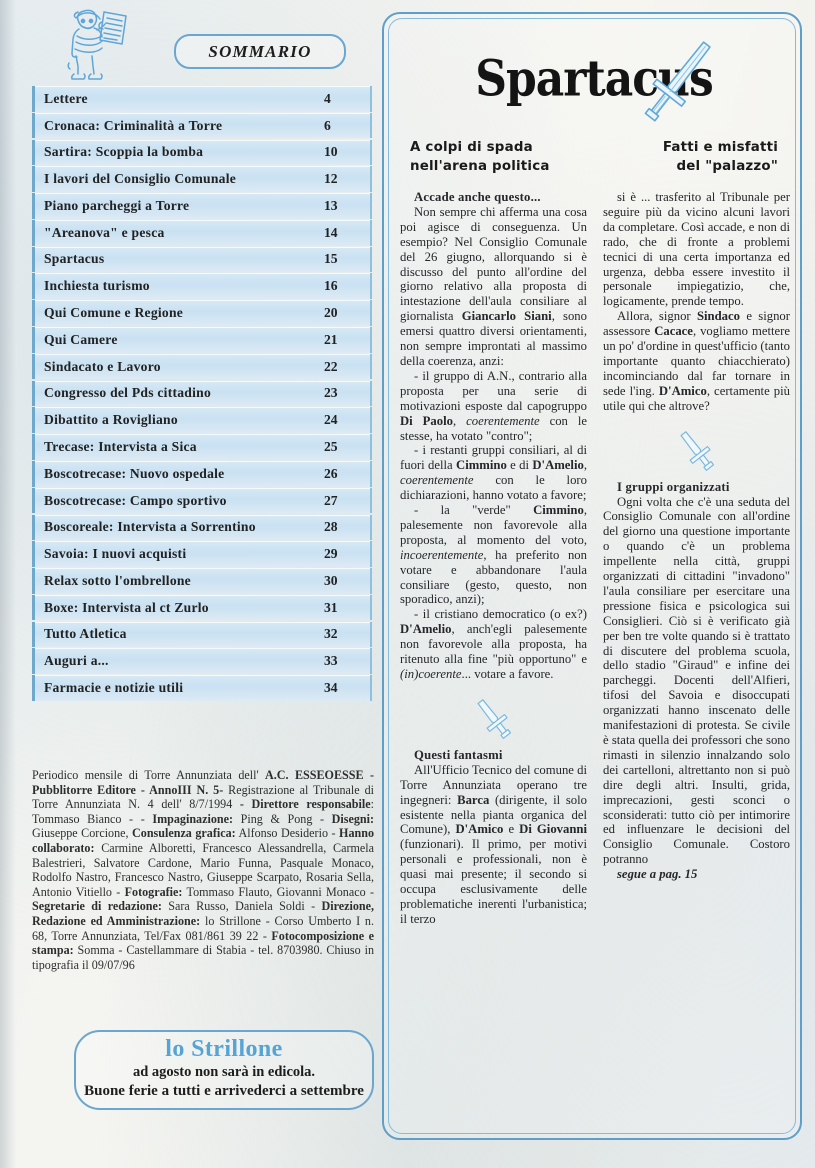  What do you see at coordinates (202, 634) in the screenshot?
I see `toc-row: Tutto Atletica 32` at bounding box center [202, 634].